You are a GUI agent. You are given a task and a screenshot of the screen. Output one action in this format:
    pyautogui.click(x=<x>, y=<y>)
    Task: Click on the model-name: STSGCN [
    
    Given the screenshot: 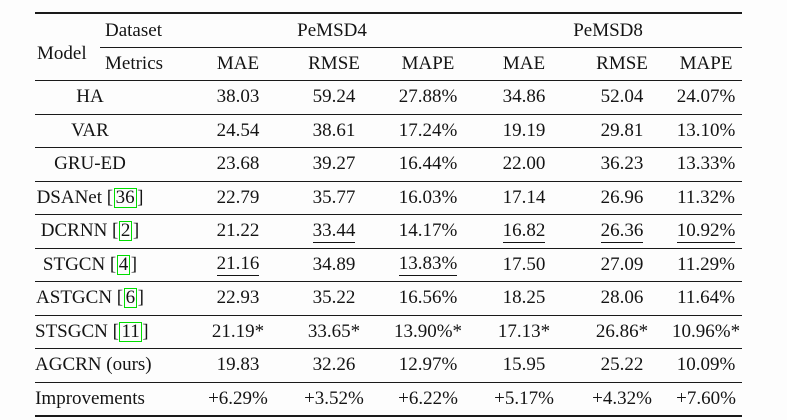 What is the action you would take?
    pyautogui.click(x=77, y=331)
    